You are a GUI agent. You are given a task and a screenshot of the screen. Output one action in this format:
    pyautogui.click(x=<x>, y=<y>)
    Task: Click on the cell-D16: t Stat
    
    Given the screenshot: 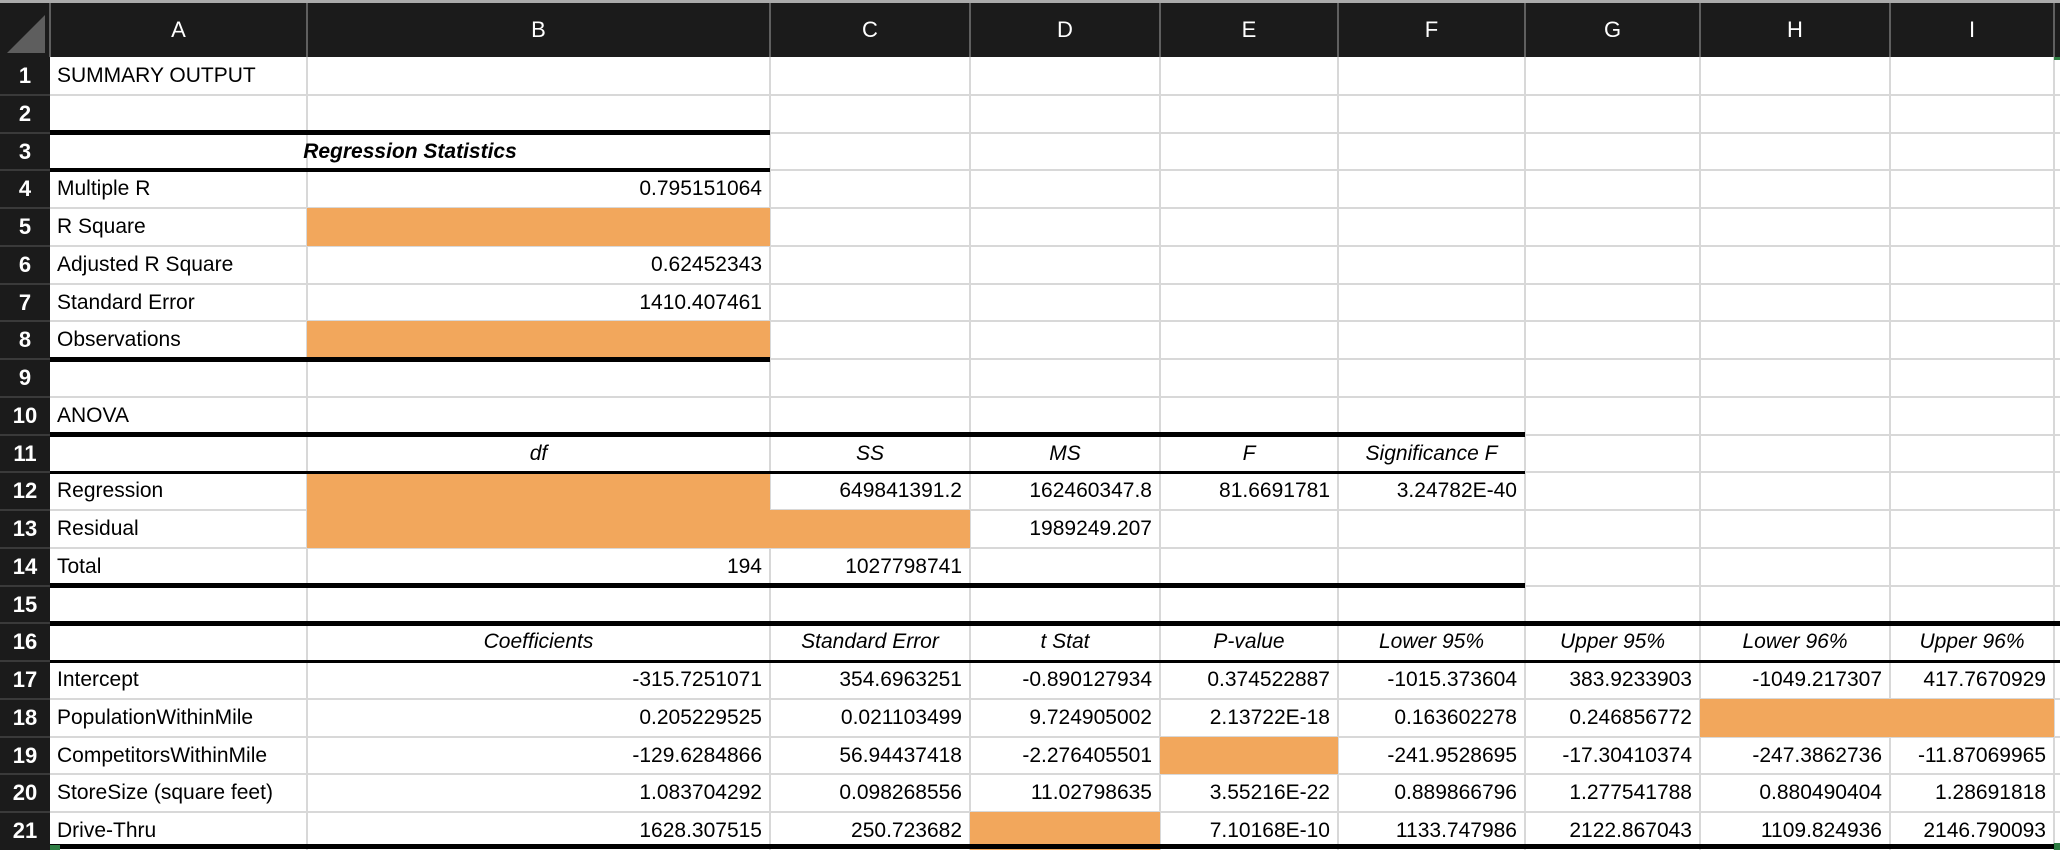 What is the action you would take?
    pyautogui.click(x=1065, y=642)
    